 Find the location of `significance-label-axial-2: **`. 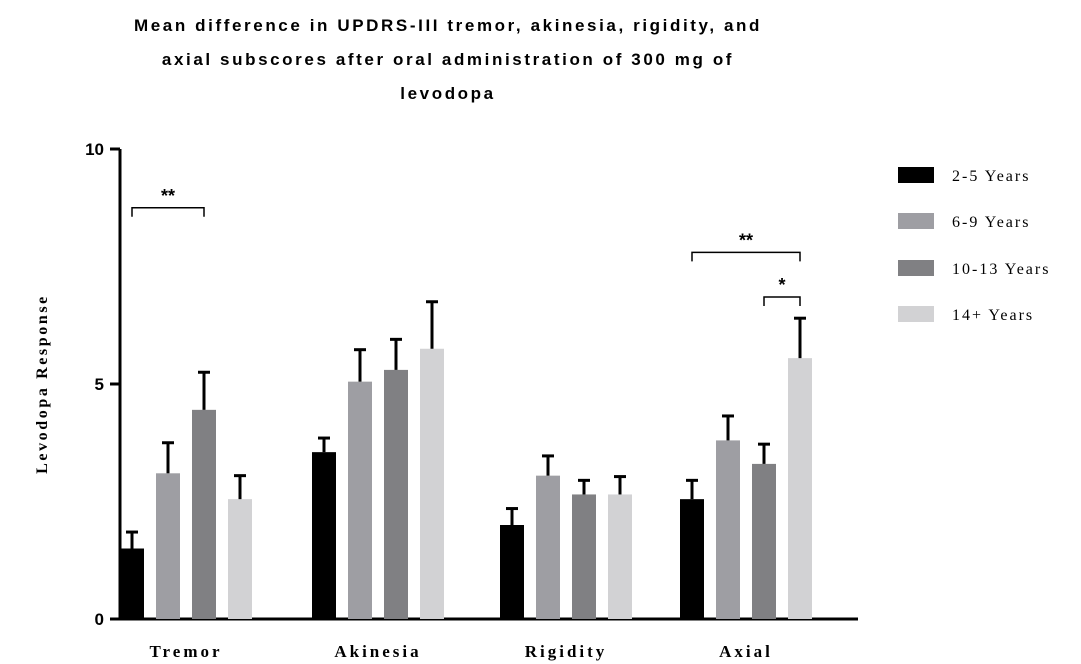

significance-label-axial-2: ** is located at coordinates (746, 240).